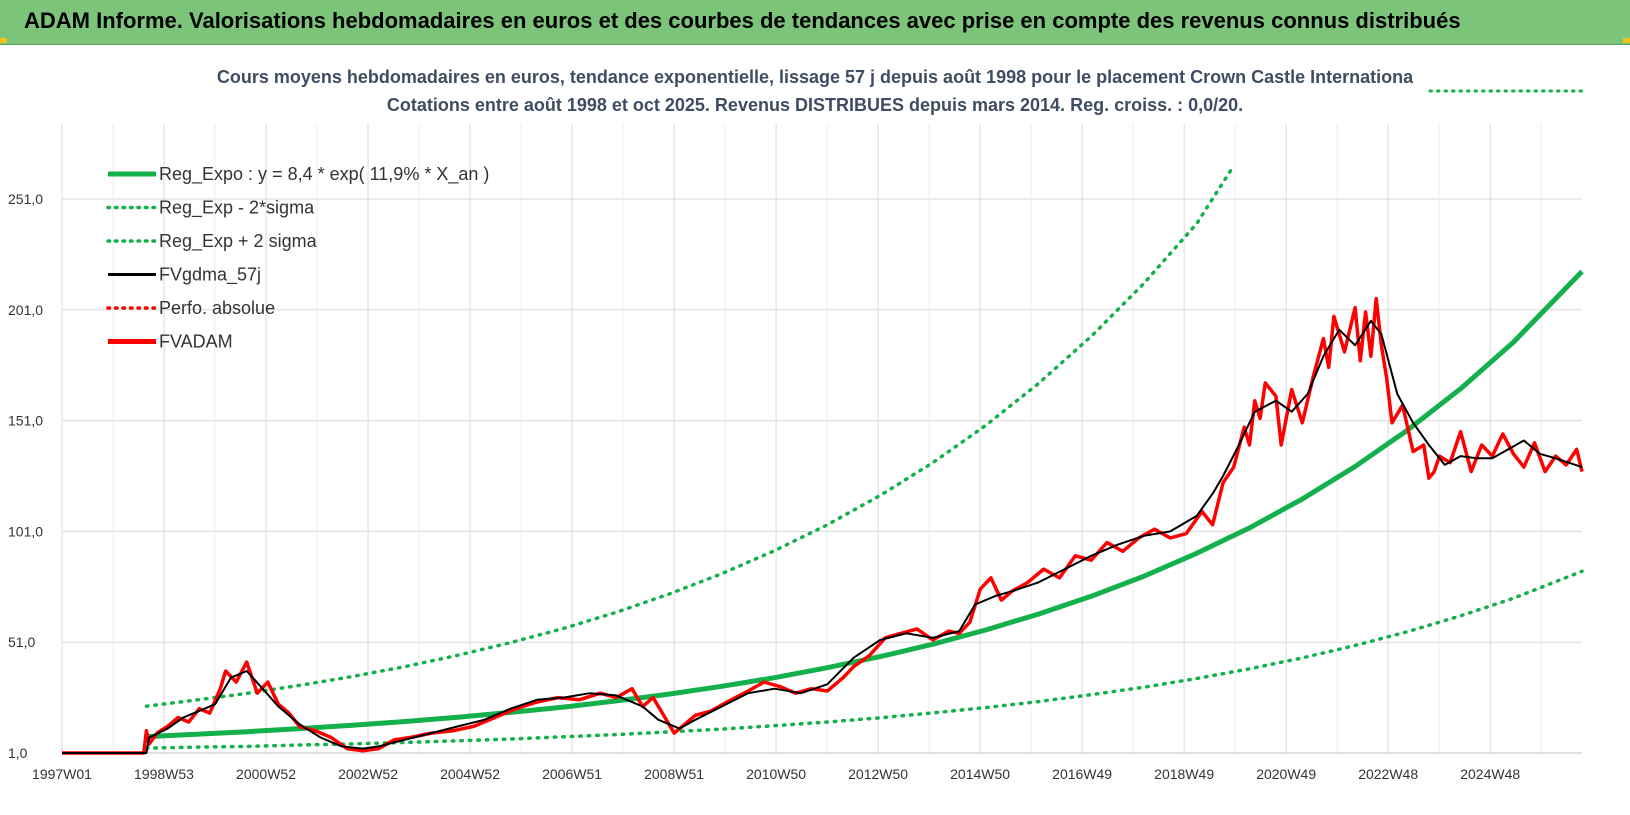 The image size is (1630, 815). Describe the element at coordinates (1082, 774) in the screenshot. I see `x-tick-label: 2016W49` at that location.